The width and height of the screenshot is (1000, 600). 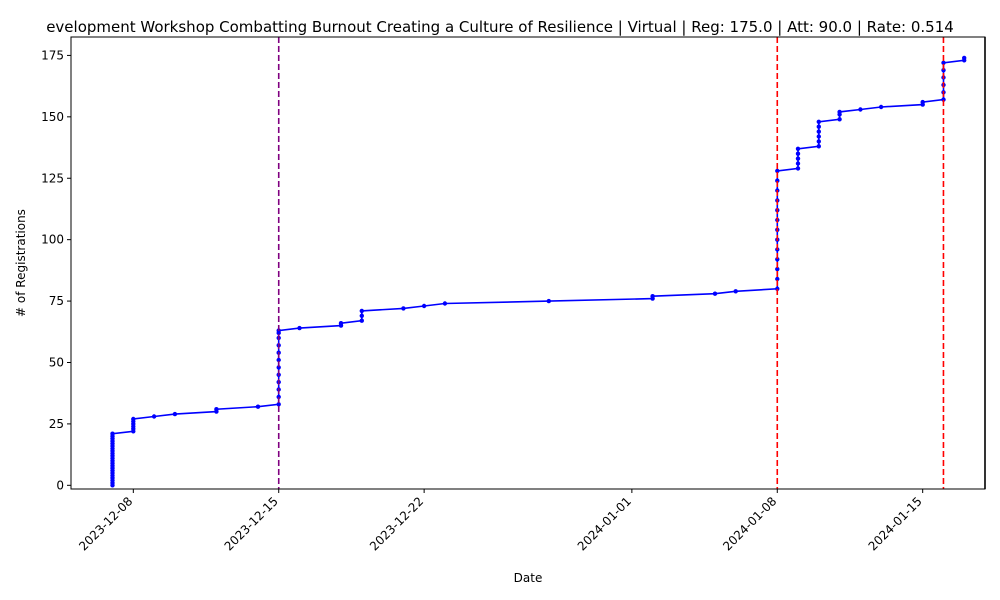 What do you see at coordinates (56, 424) in the screenshot?
I see `y-tick-label: 25` at bounding box center [56, 424].